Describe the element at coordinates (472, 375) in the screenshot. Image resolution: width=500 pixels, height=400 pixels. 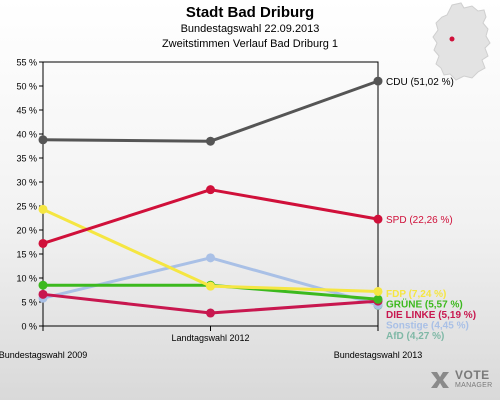
I see `logo-word-vote: VOTE` at that location.